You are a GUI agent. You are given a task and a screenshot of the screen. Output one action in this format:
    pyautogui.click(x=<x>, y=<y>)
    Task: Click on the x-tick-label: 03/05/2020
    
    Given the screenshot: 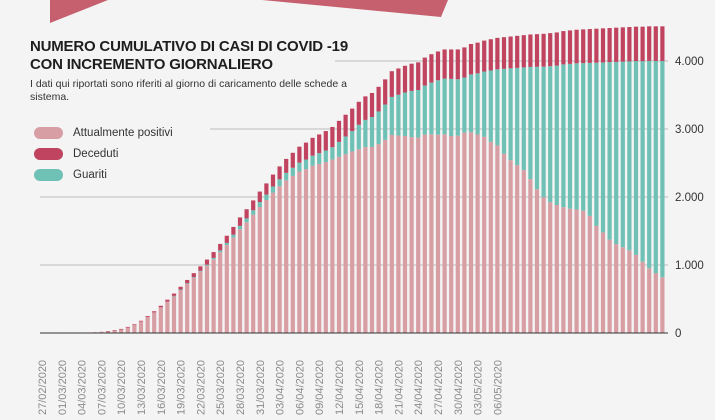 What is the action you would take?
    pyautogui.click(x=479, y=387)
    